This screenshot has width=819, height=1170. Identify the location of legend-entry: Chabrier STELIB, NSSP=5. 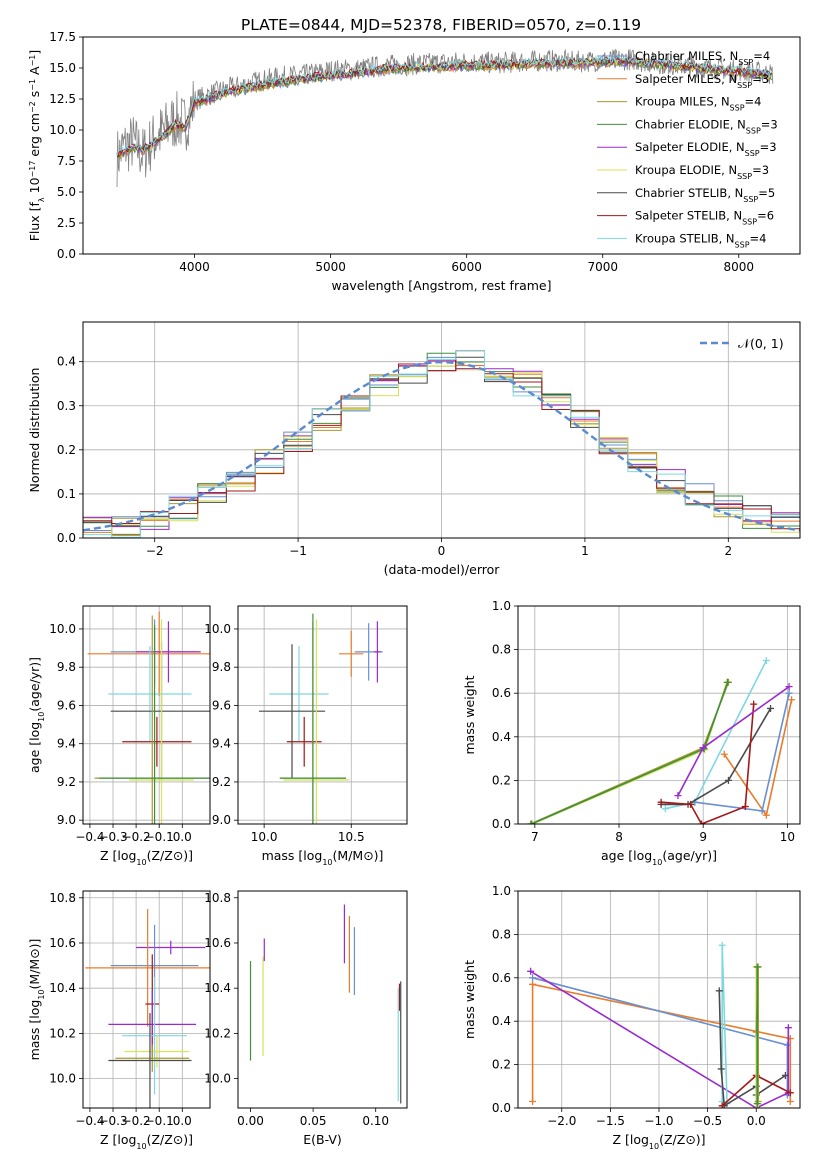
(705, 195).